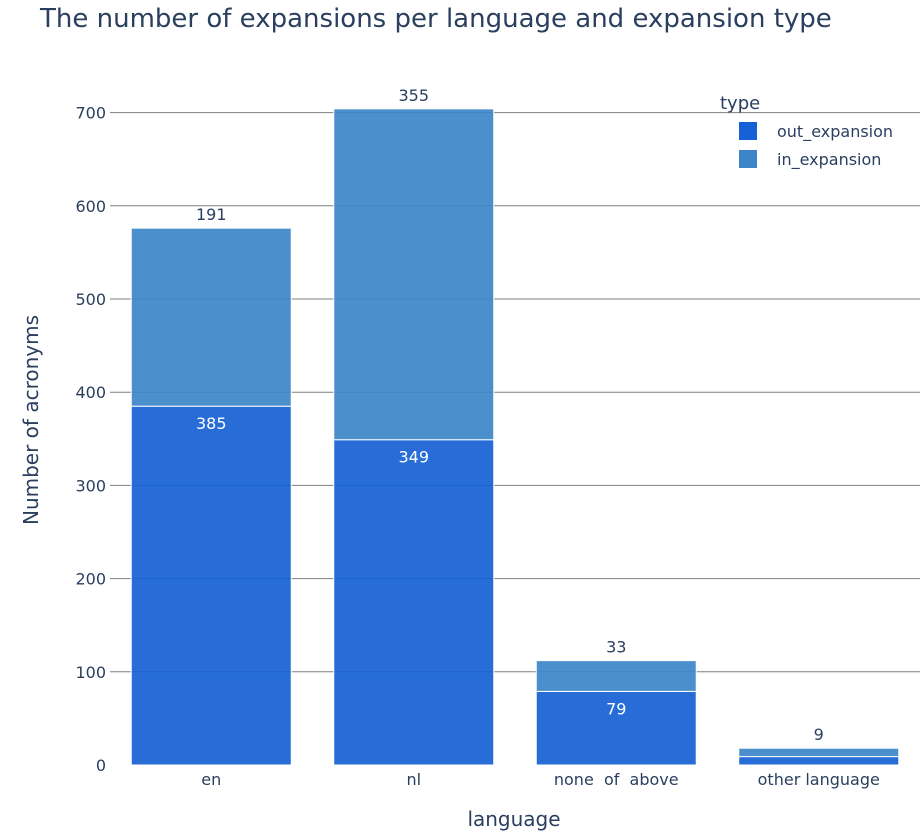 This screenshot has height=838, width=920. What do you see at coordinates (616, 708) in the screenshot?
I see `data-label: 79` at bounding box center [616, 708].